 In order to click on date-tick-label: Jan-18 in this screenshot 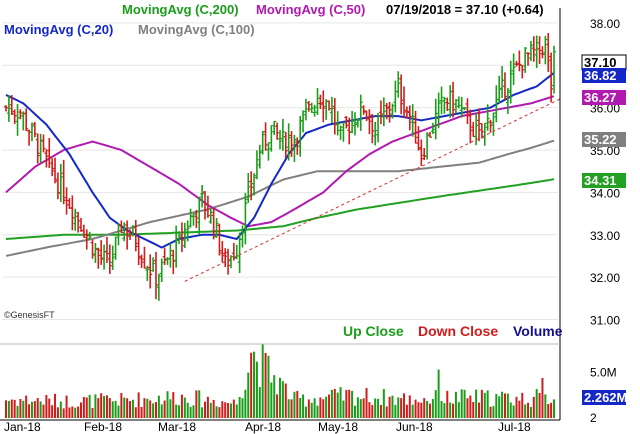, I will do `click(22, 427)`.